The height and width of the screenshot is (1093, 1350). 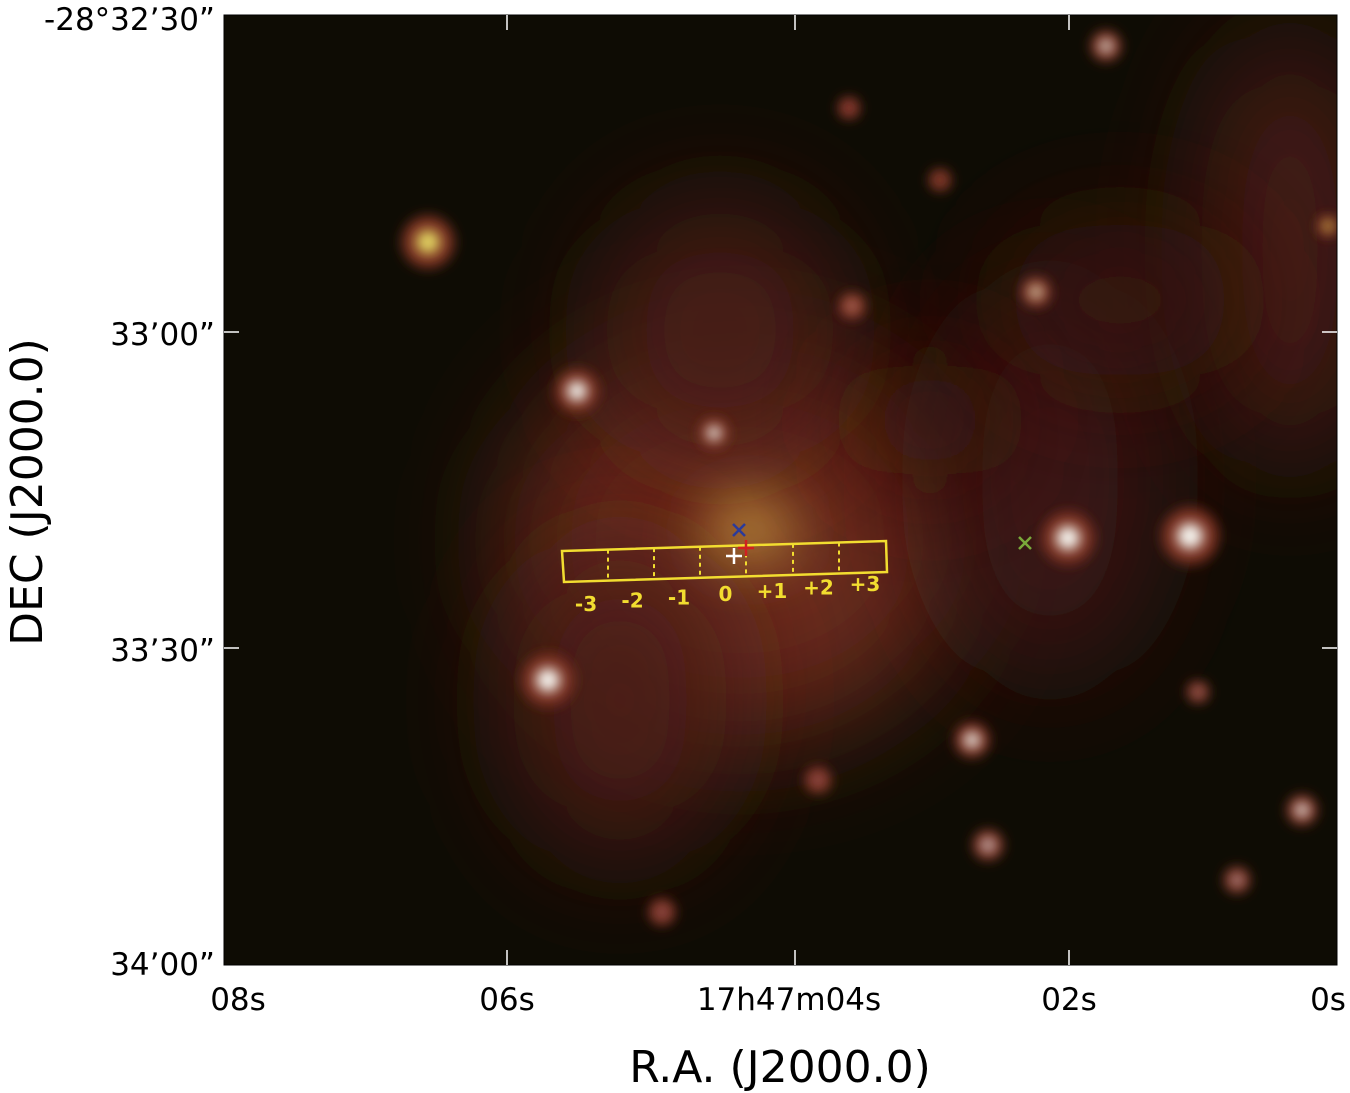 What do you see at coordinates (586, 604) in the screenshot?
I see `slit-label: -3` at bounding box center [586, 604].